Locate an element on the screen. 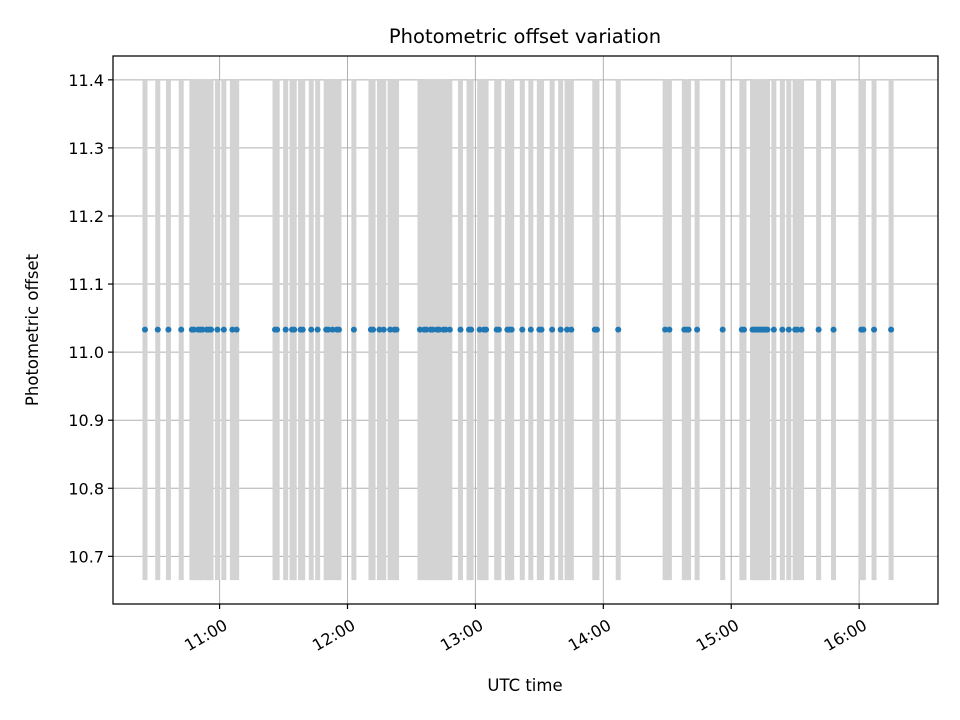  data-points is located at coordinates (518, 329).